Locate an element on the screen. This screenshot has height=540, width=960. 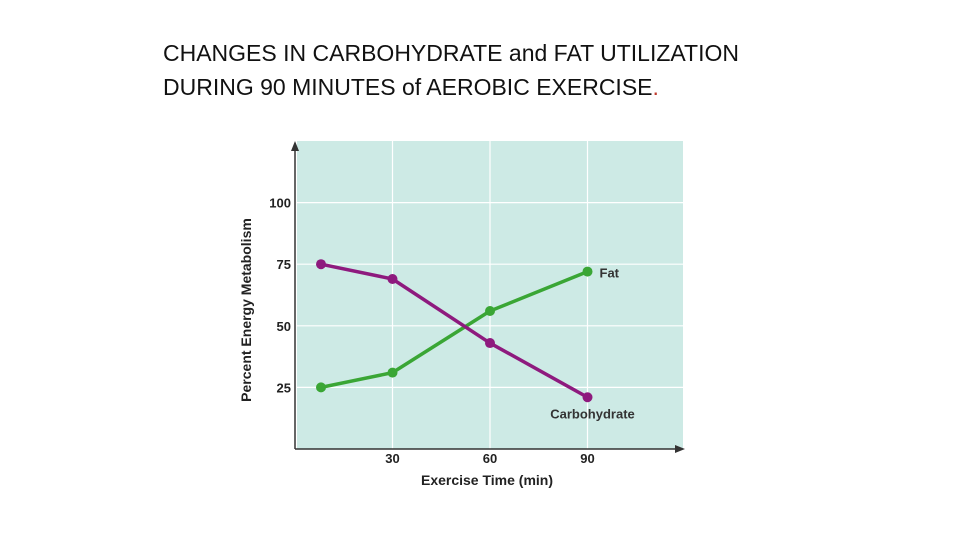
x-tick-label: 90 is located at coordinates (587, 458).